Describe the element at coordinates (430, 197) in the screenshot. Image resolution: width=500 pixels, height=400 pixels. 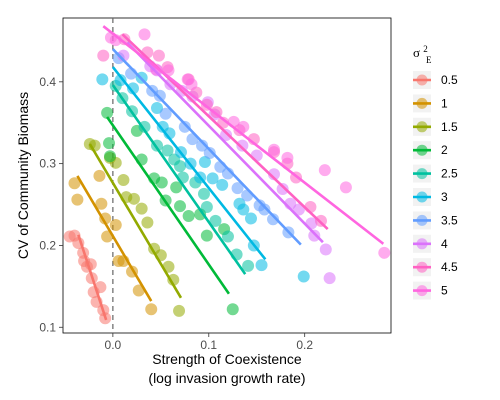
I see `legend-item: 3` at that location.